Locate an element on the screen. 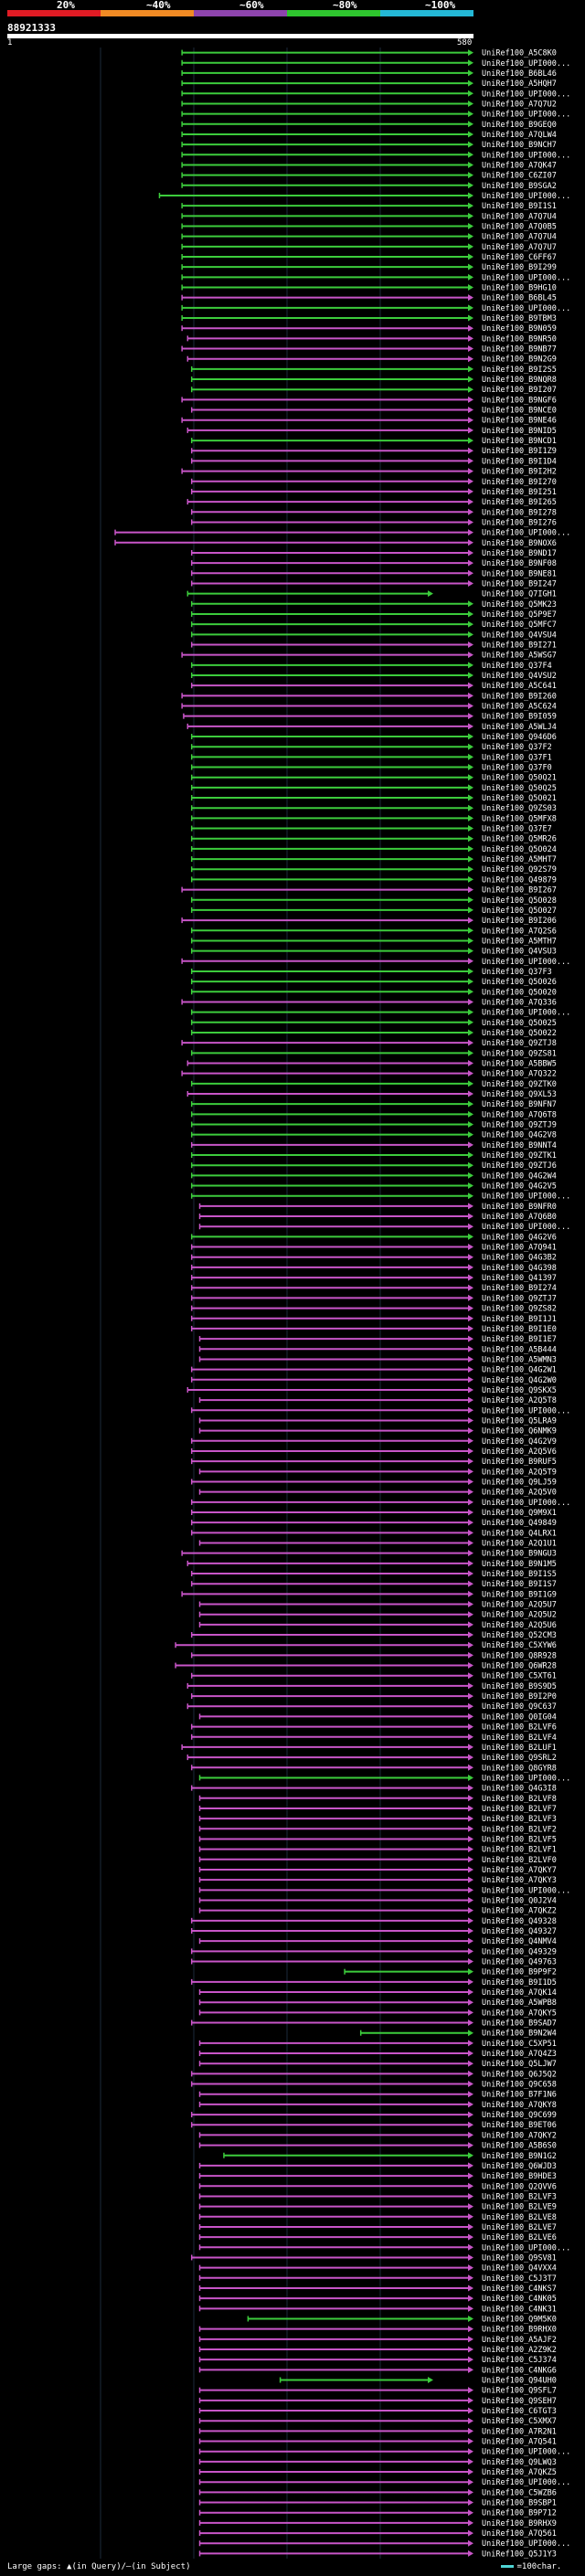 This screenshot has width=585, height=2576. hit-row: UniRef100_Q5O028 is located at coordinates (373, 901).